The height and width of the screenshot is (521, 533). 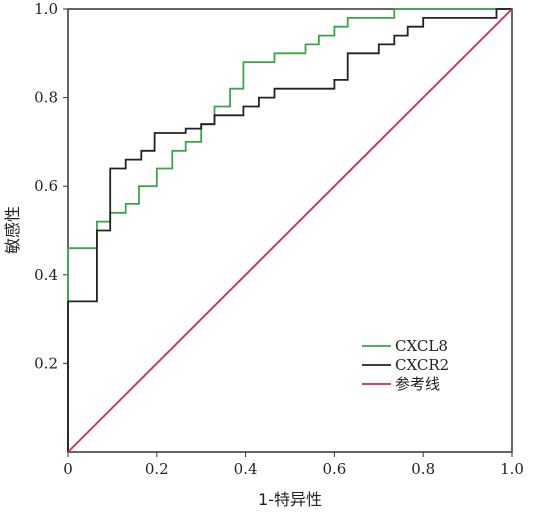 I want to click on legend-label-2: 参考线, so click(x=417, y=384).